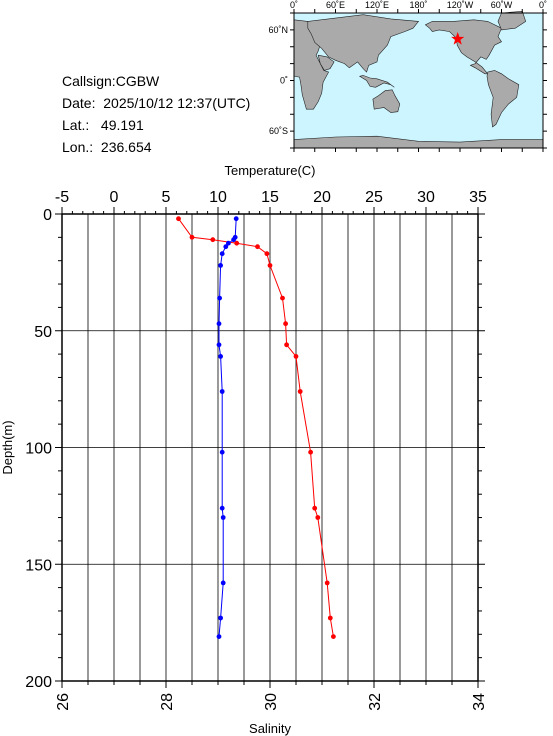 This screenshot has width=553, height=736. Describe the element at coordinates (227, 427) in the screenshot. I see `salinity-profile-line` at that location.